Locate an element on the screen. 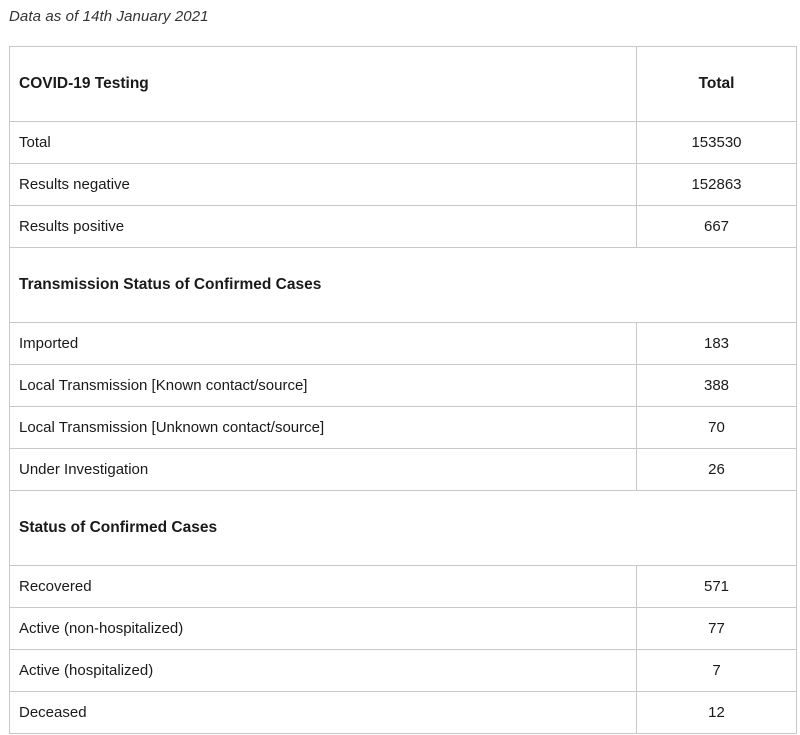 The height and width of the screenshot is (735, 800). table-row: Deceased 12 is located at coordinates (403, 712).